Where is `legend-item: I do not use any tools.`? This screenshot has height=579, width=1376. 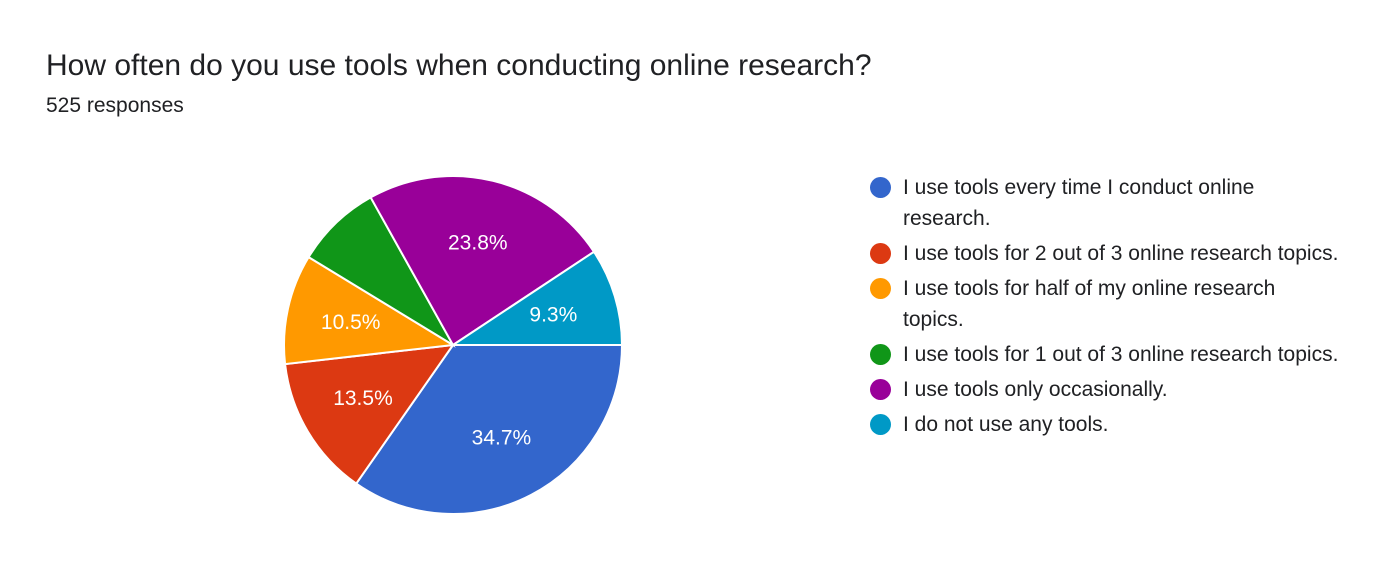 legend-item: I do not use any tools. is located at coordinates (1105, 424).